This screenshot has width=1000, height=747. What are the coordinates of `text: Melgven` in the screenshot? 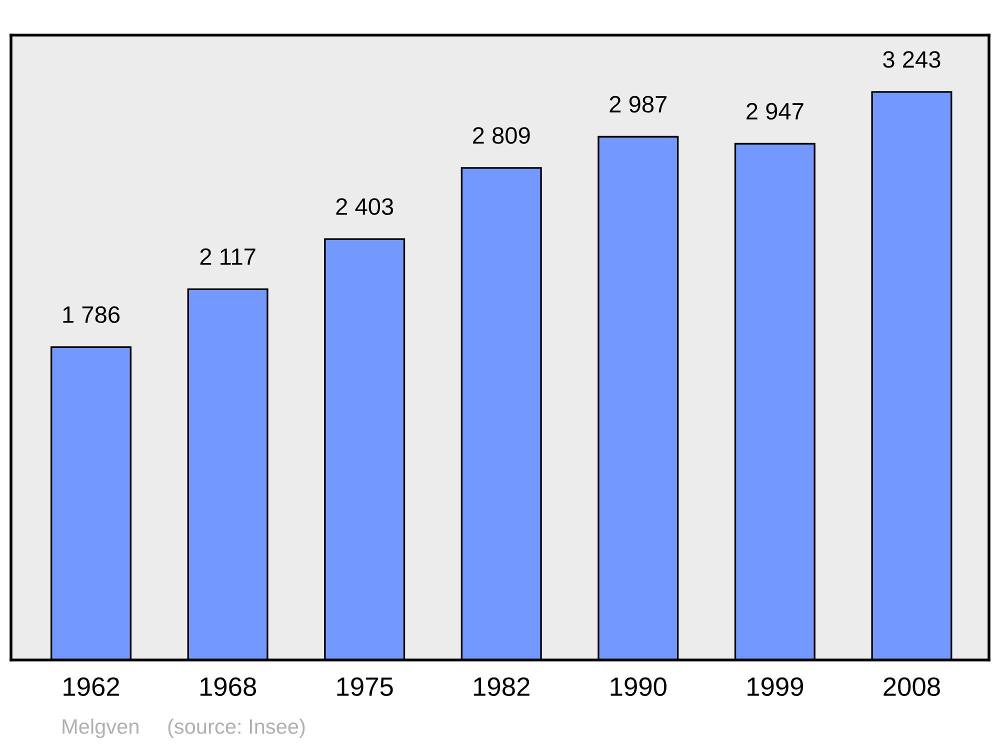 It's located at (100, 728).